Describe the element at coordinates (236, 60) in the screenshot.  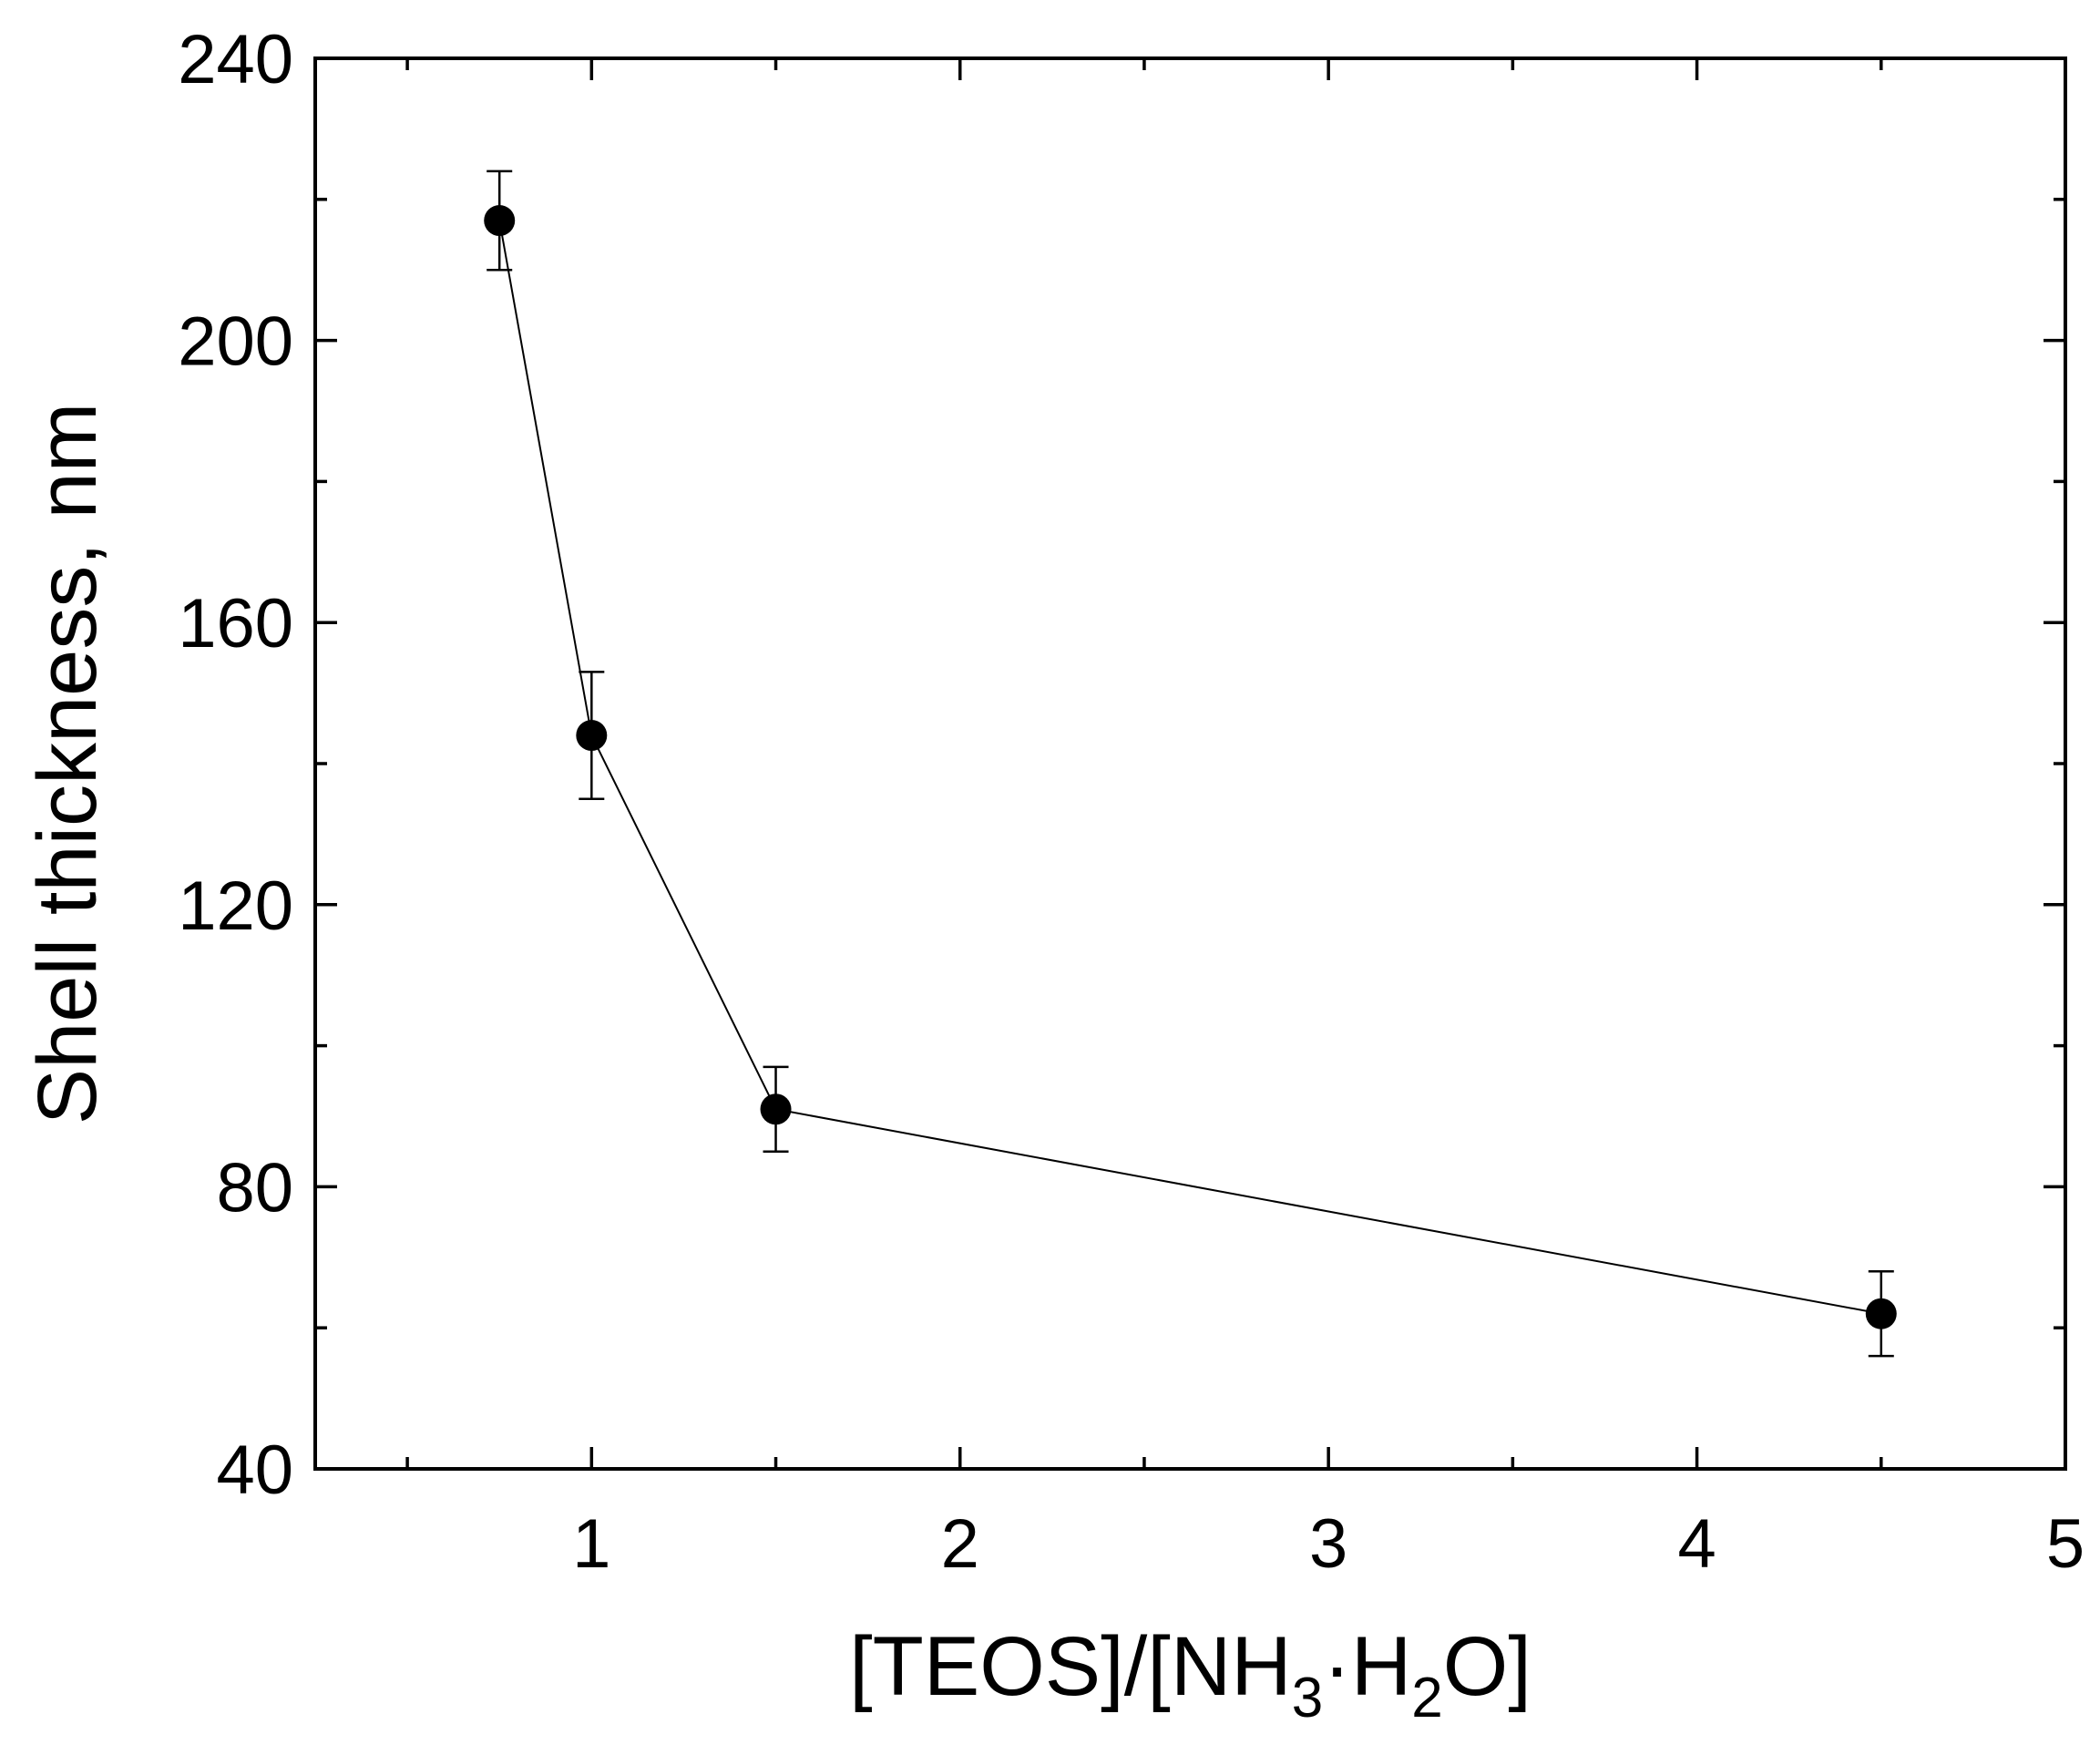
I see `y-tick-label: 240` at that location.